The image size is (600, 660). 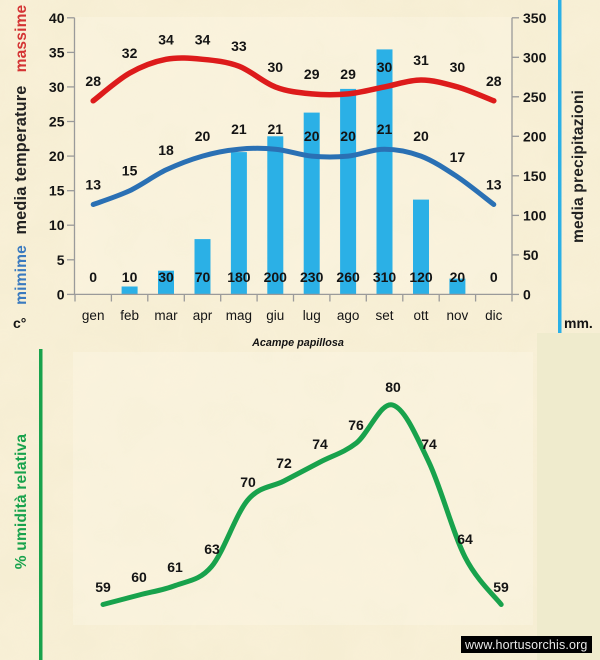 I want to click on svg-text: 31, so click(x=421, y=60).